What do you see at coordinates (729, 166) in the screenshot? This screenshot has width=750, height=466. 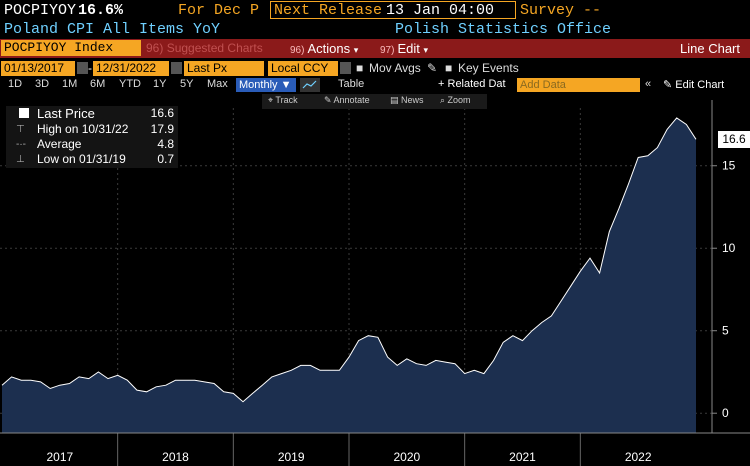 I see `y-tick-label: 15` at bounding box center [729, 166].